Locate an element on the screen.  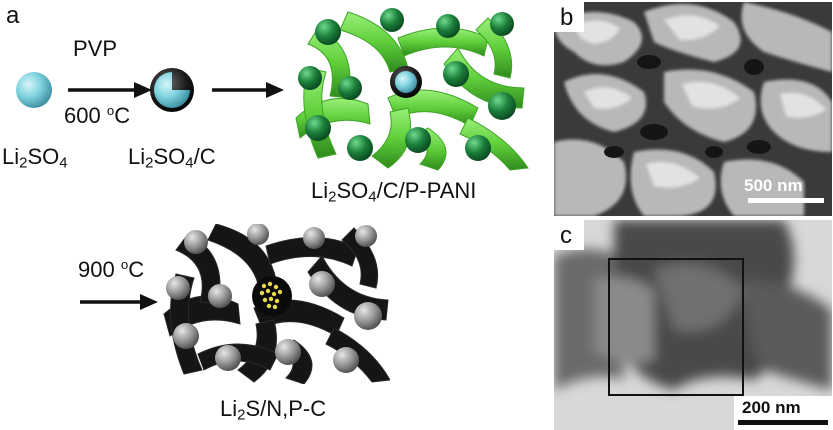
compound-li2so4: Li2SO4 is located at coordinates (35, 158).